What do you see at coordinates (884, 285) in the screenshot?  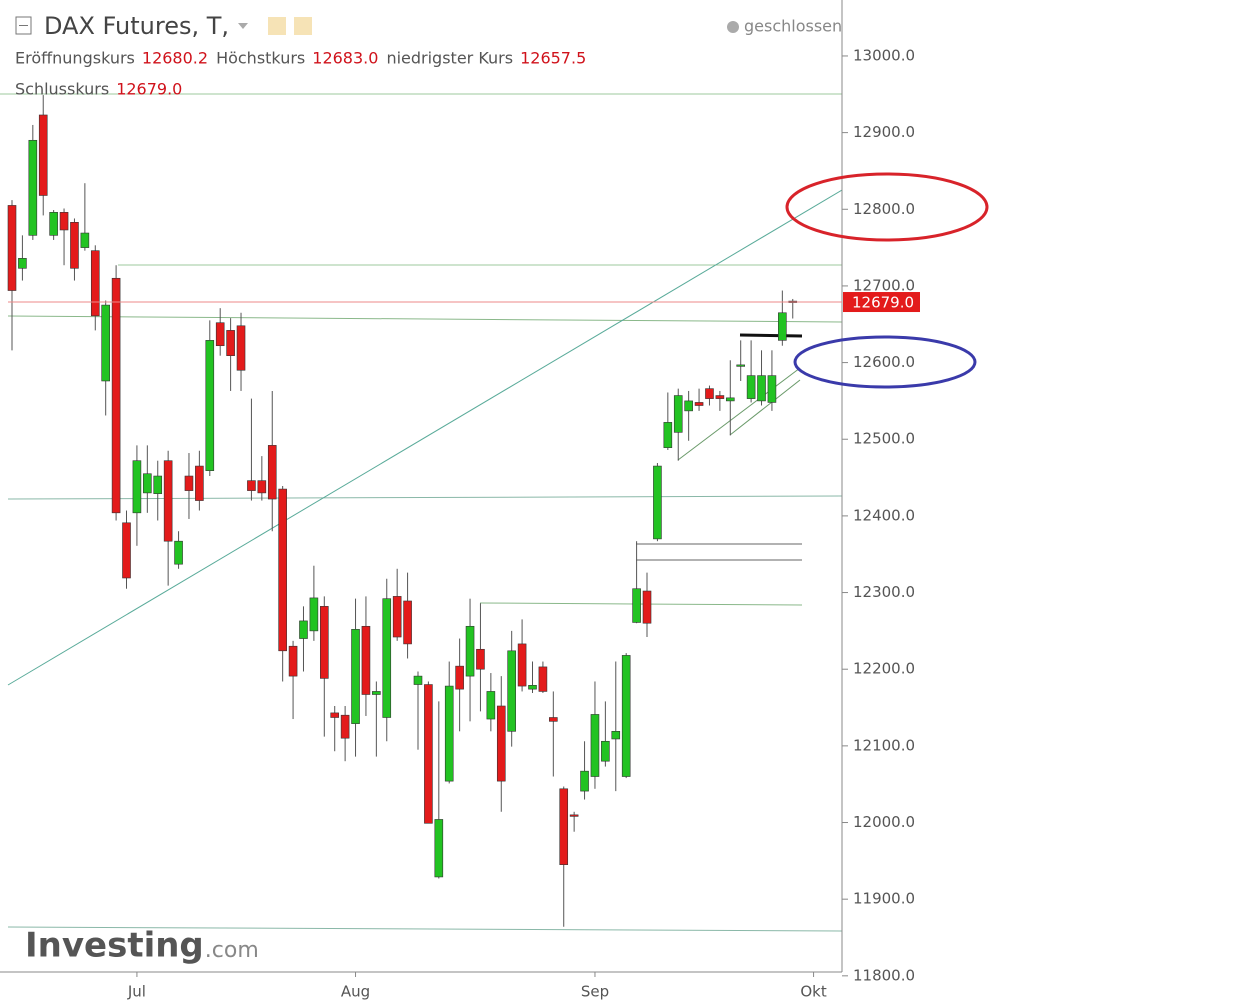 I see `y-tick-label: 12700.0` at bounding box center [884, 285].